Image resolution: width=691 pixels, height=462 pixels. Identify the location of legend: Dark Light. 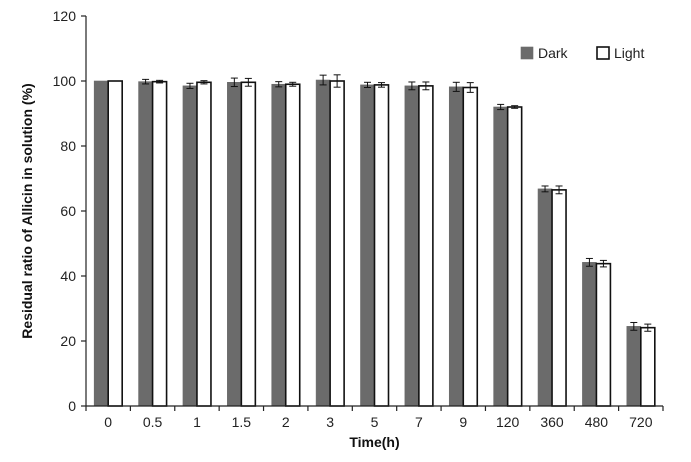
(582, 53).